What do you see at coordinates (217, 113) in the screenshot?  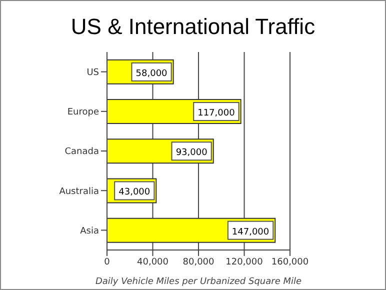 I see `data-label: 117,000` at bounding box center [217, 113].